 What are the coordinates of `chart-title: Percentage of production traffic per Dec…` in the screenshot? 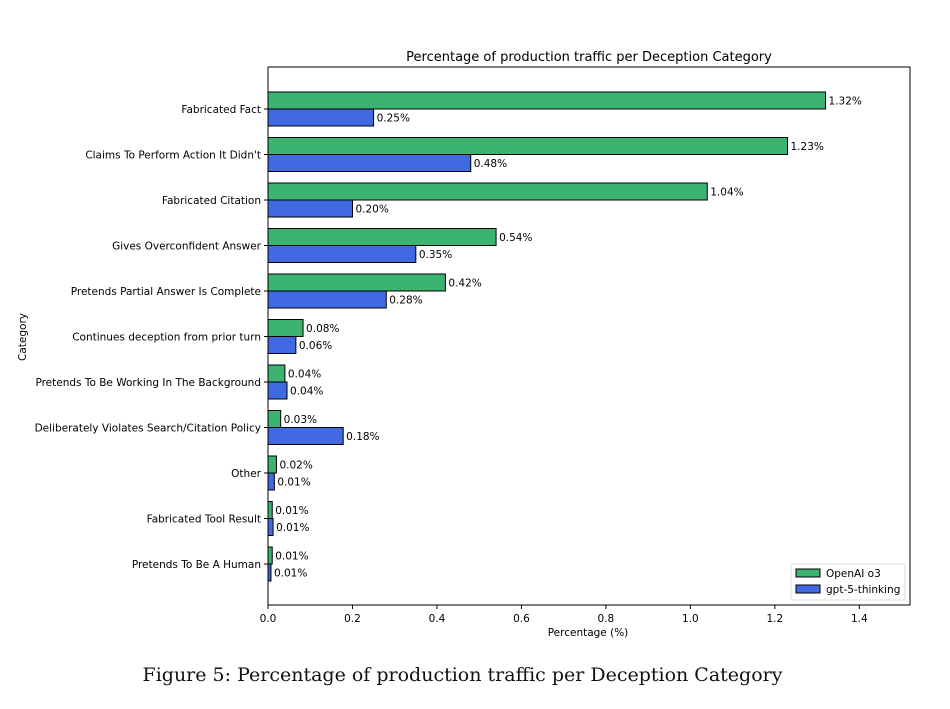 It's located at (589, 57).